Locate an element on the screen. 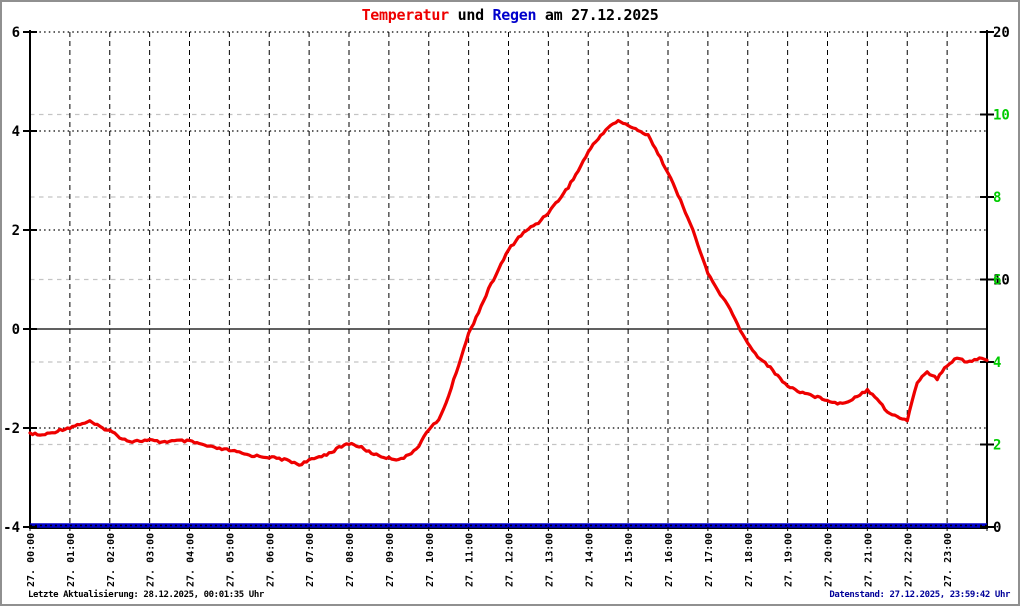  svg-text: 27. 14:00 is located at coordinates (589, 560).